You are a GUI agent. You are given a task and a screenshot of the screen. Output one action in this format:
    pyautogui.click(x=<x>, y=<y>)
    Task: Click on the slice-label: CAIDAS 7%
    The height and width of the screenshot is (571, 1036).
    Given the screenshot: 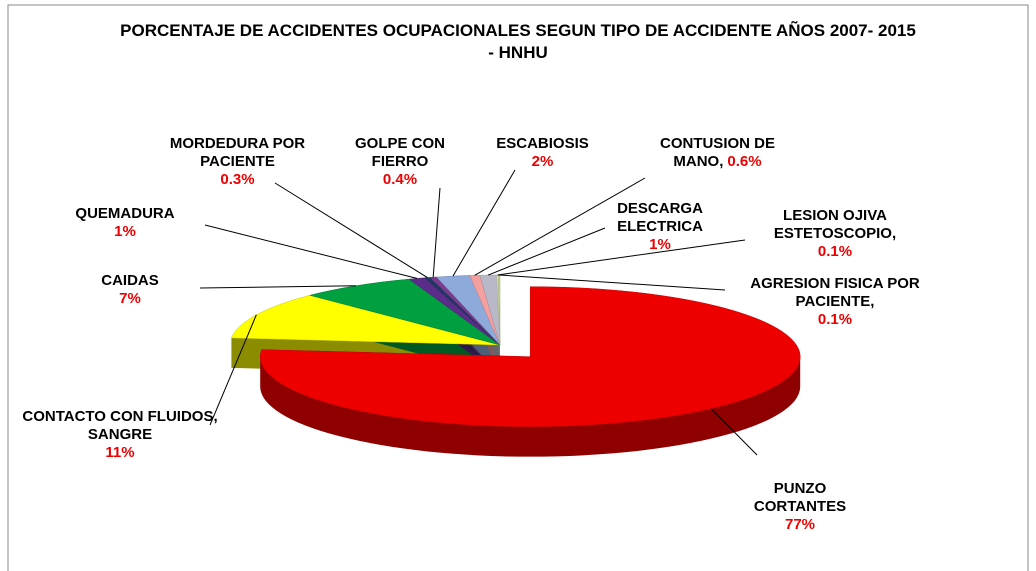 What is the action you would take?
    pyautogui.click(x=130, y=290)
    